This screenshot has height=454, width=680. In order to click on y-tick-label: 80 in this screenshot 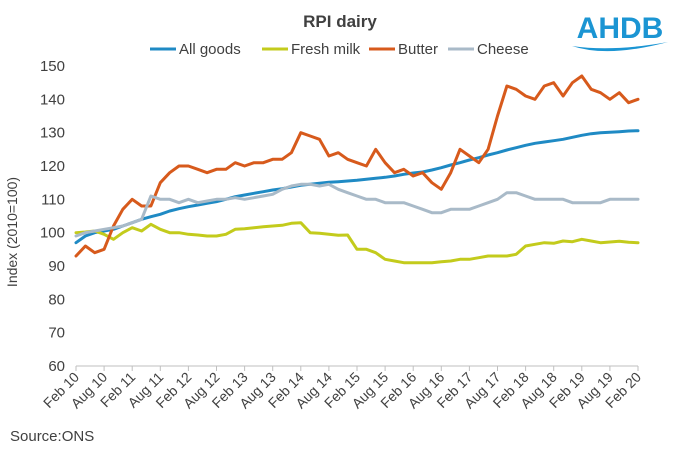, I will do `click(56, 299)`.